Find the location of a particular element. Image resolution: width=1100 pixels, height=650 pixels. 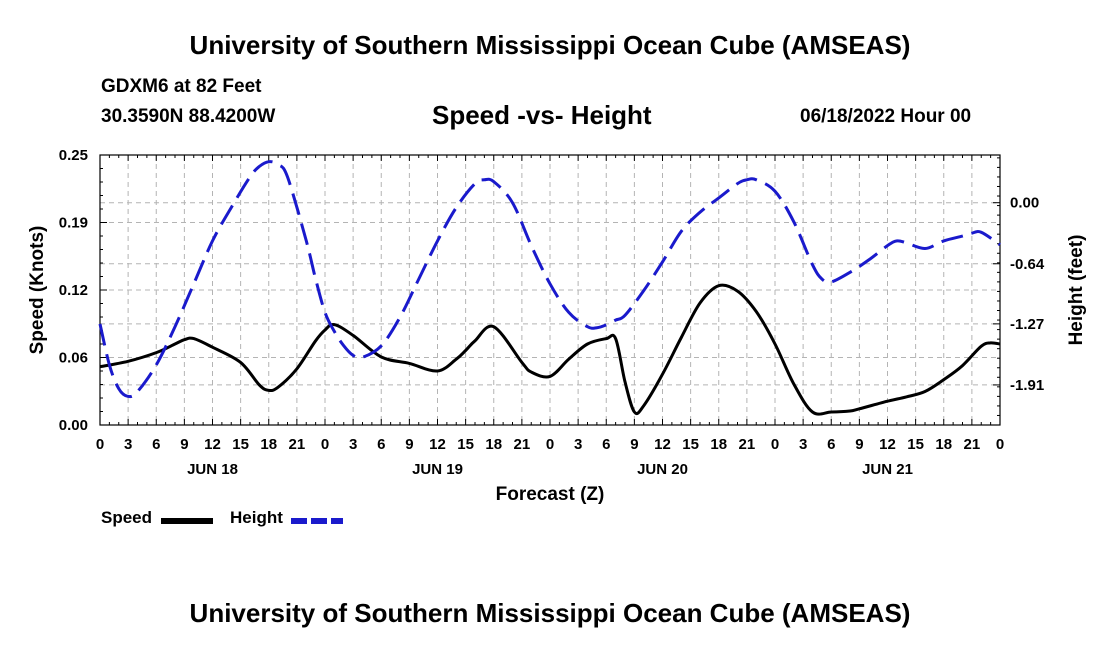

legend-height-label: Height is located at coordinates (256, 517).